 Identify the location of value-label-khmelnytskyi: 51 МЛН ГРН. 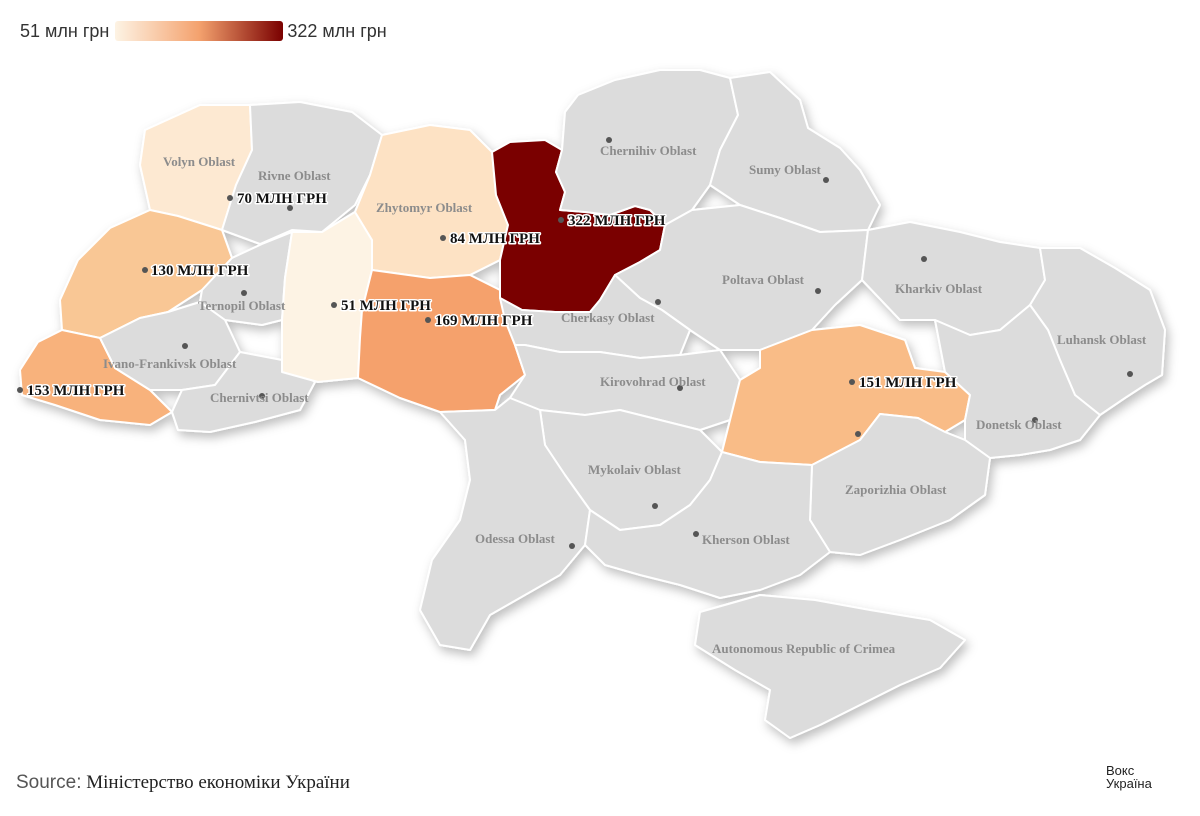
(386, 306).